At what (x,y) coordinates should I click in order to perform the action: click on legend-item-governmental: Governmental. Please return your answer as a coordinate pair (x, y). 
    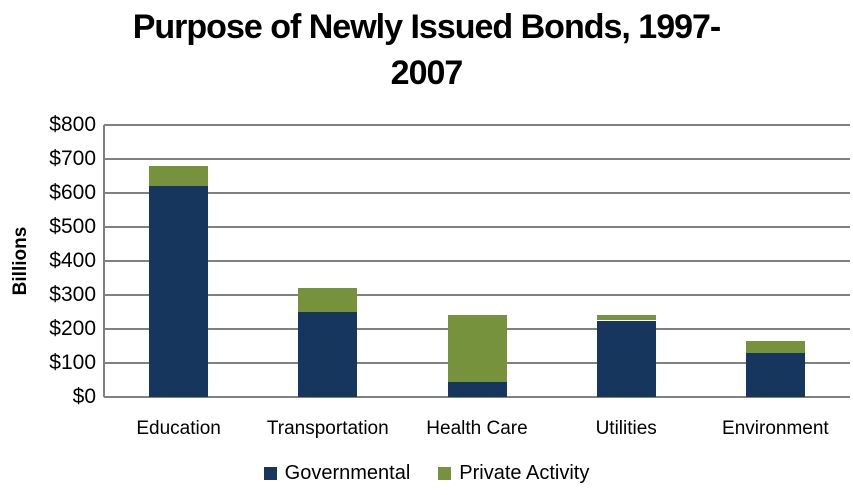
    Looking at the image, I should click on (337, 473).